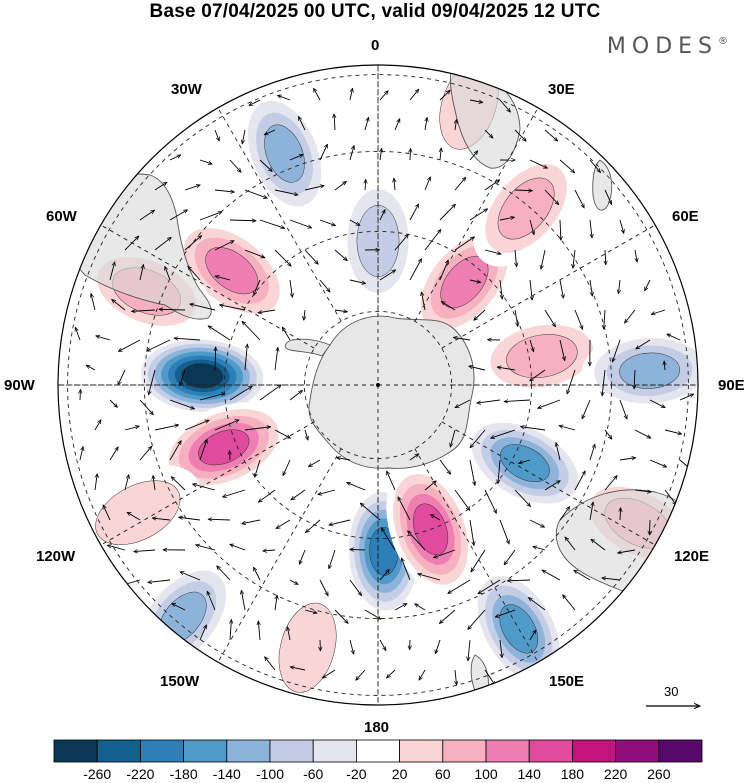 This screenshot has width=750, height=783. I want to click on colorbar-tick-label: 180, so click(572, 774).